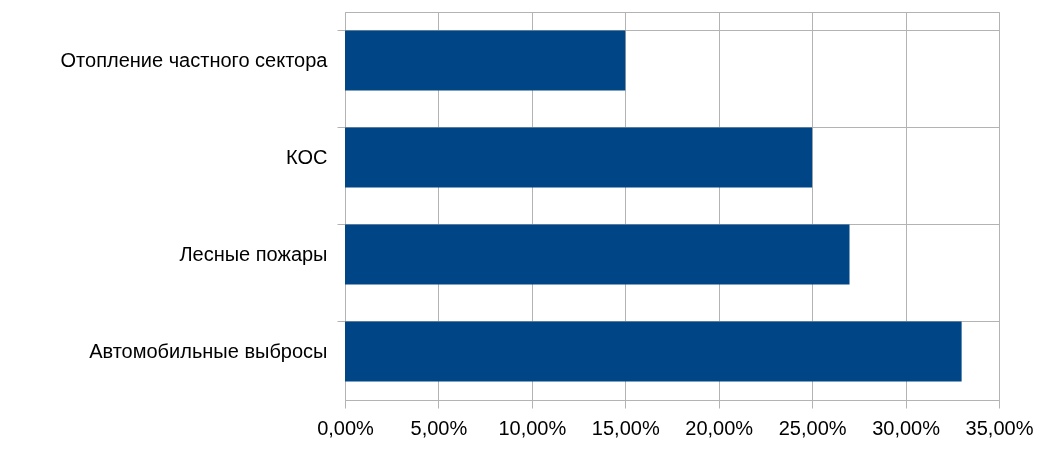 Image resolution: width=1046 pixels, height=475 pixels. Describe the element at coordinates (719, 427) in the screenshot. I see `x-tick-label: 20,00%` at that location.